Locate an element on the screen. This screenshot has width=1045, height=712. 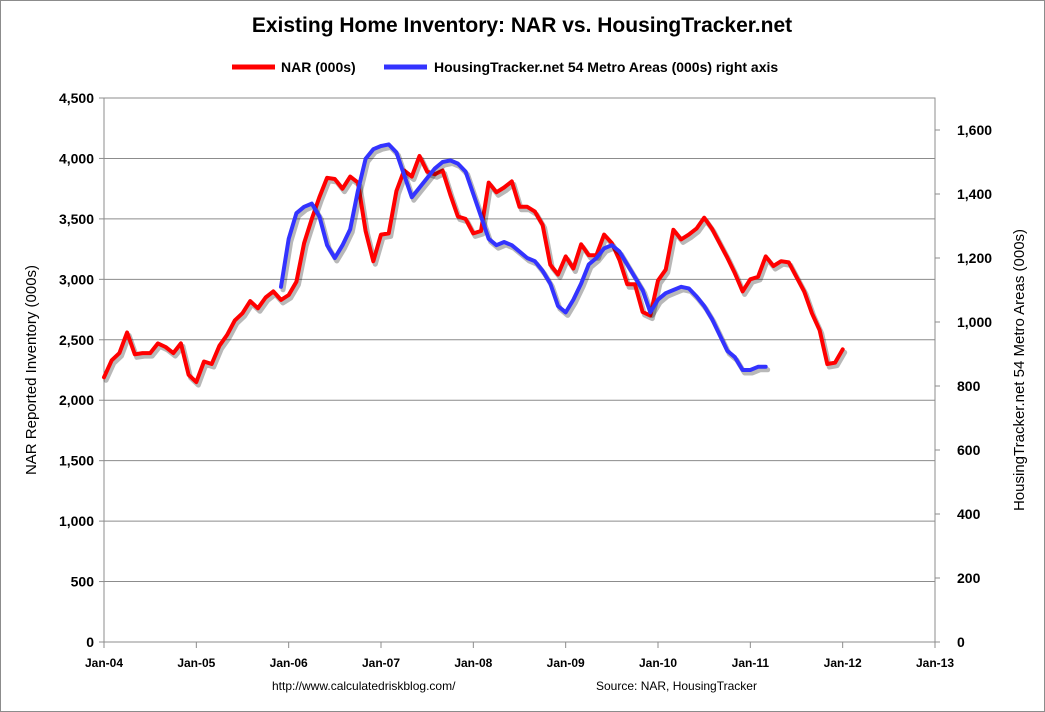
y-tick-label: 500 is located at coordinates (83, 582).